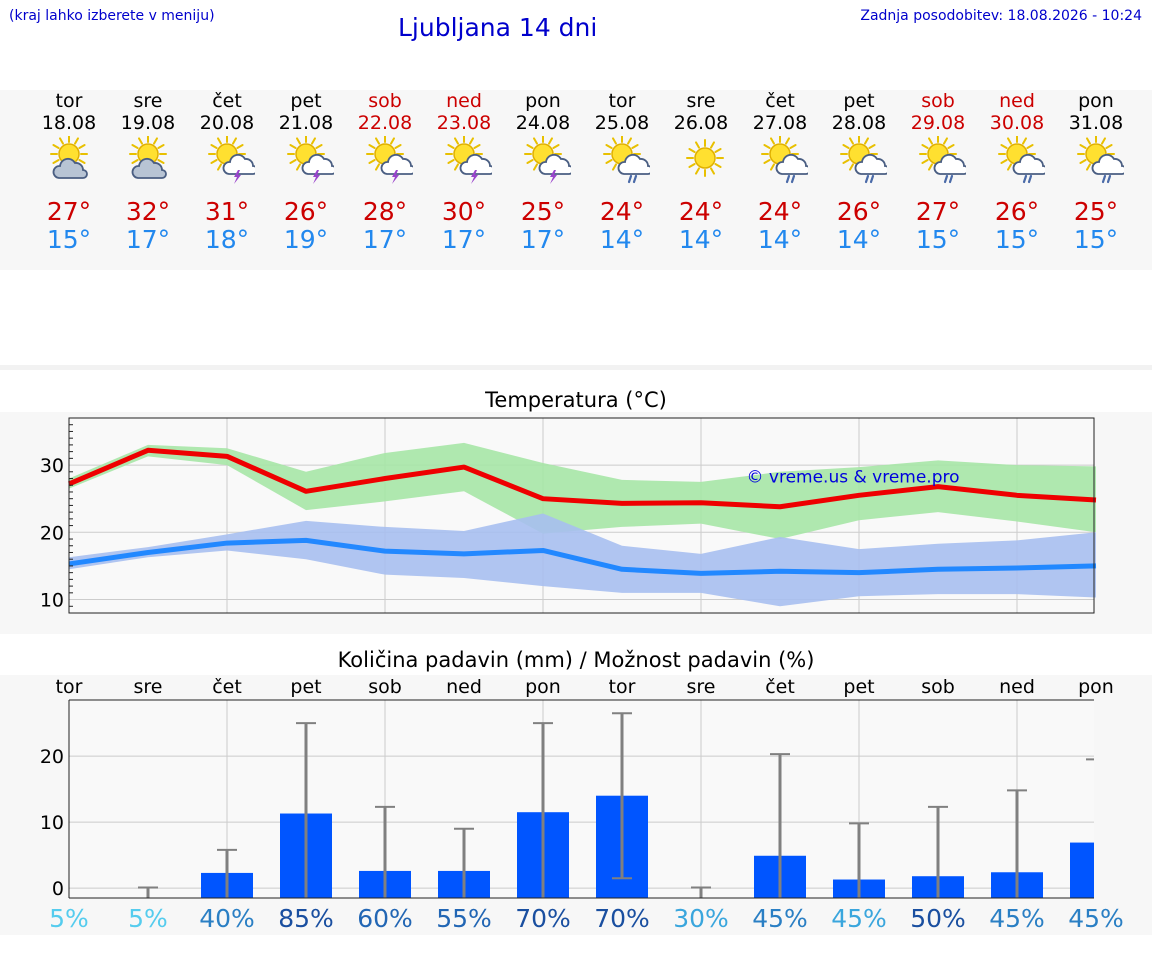 The image size is (1152, 975). What do you see at coordinates (1082, 870) in the screenshot?
I see `precipitation-bar` at bounding box center [1082, 870].